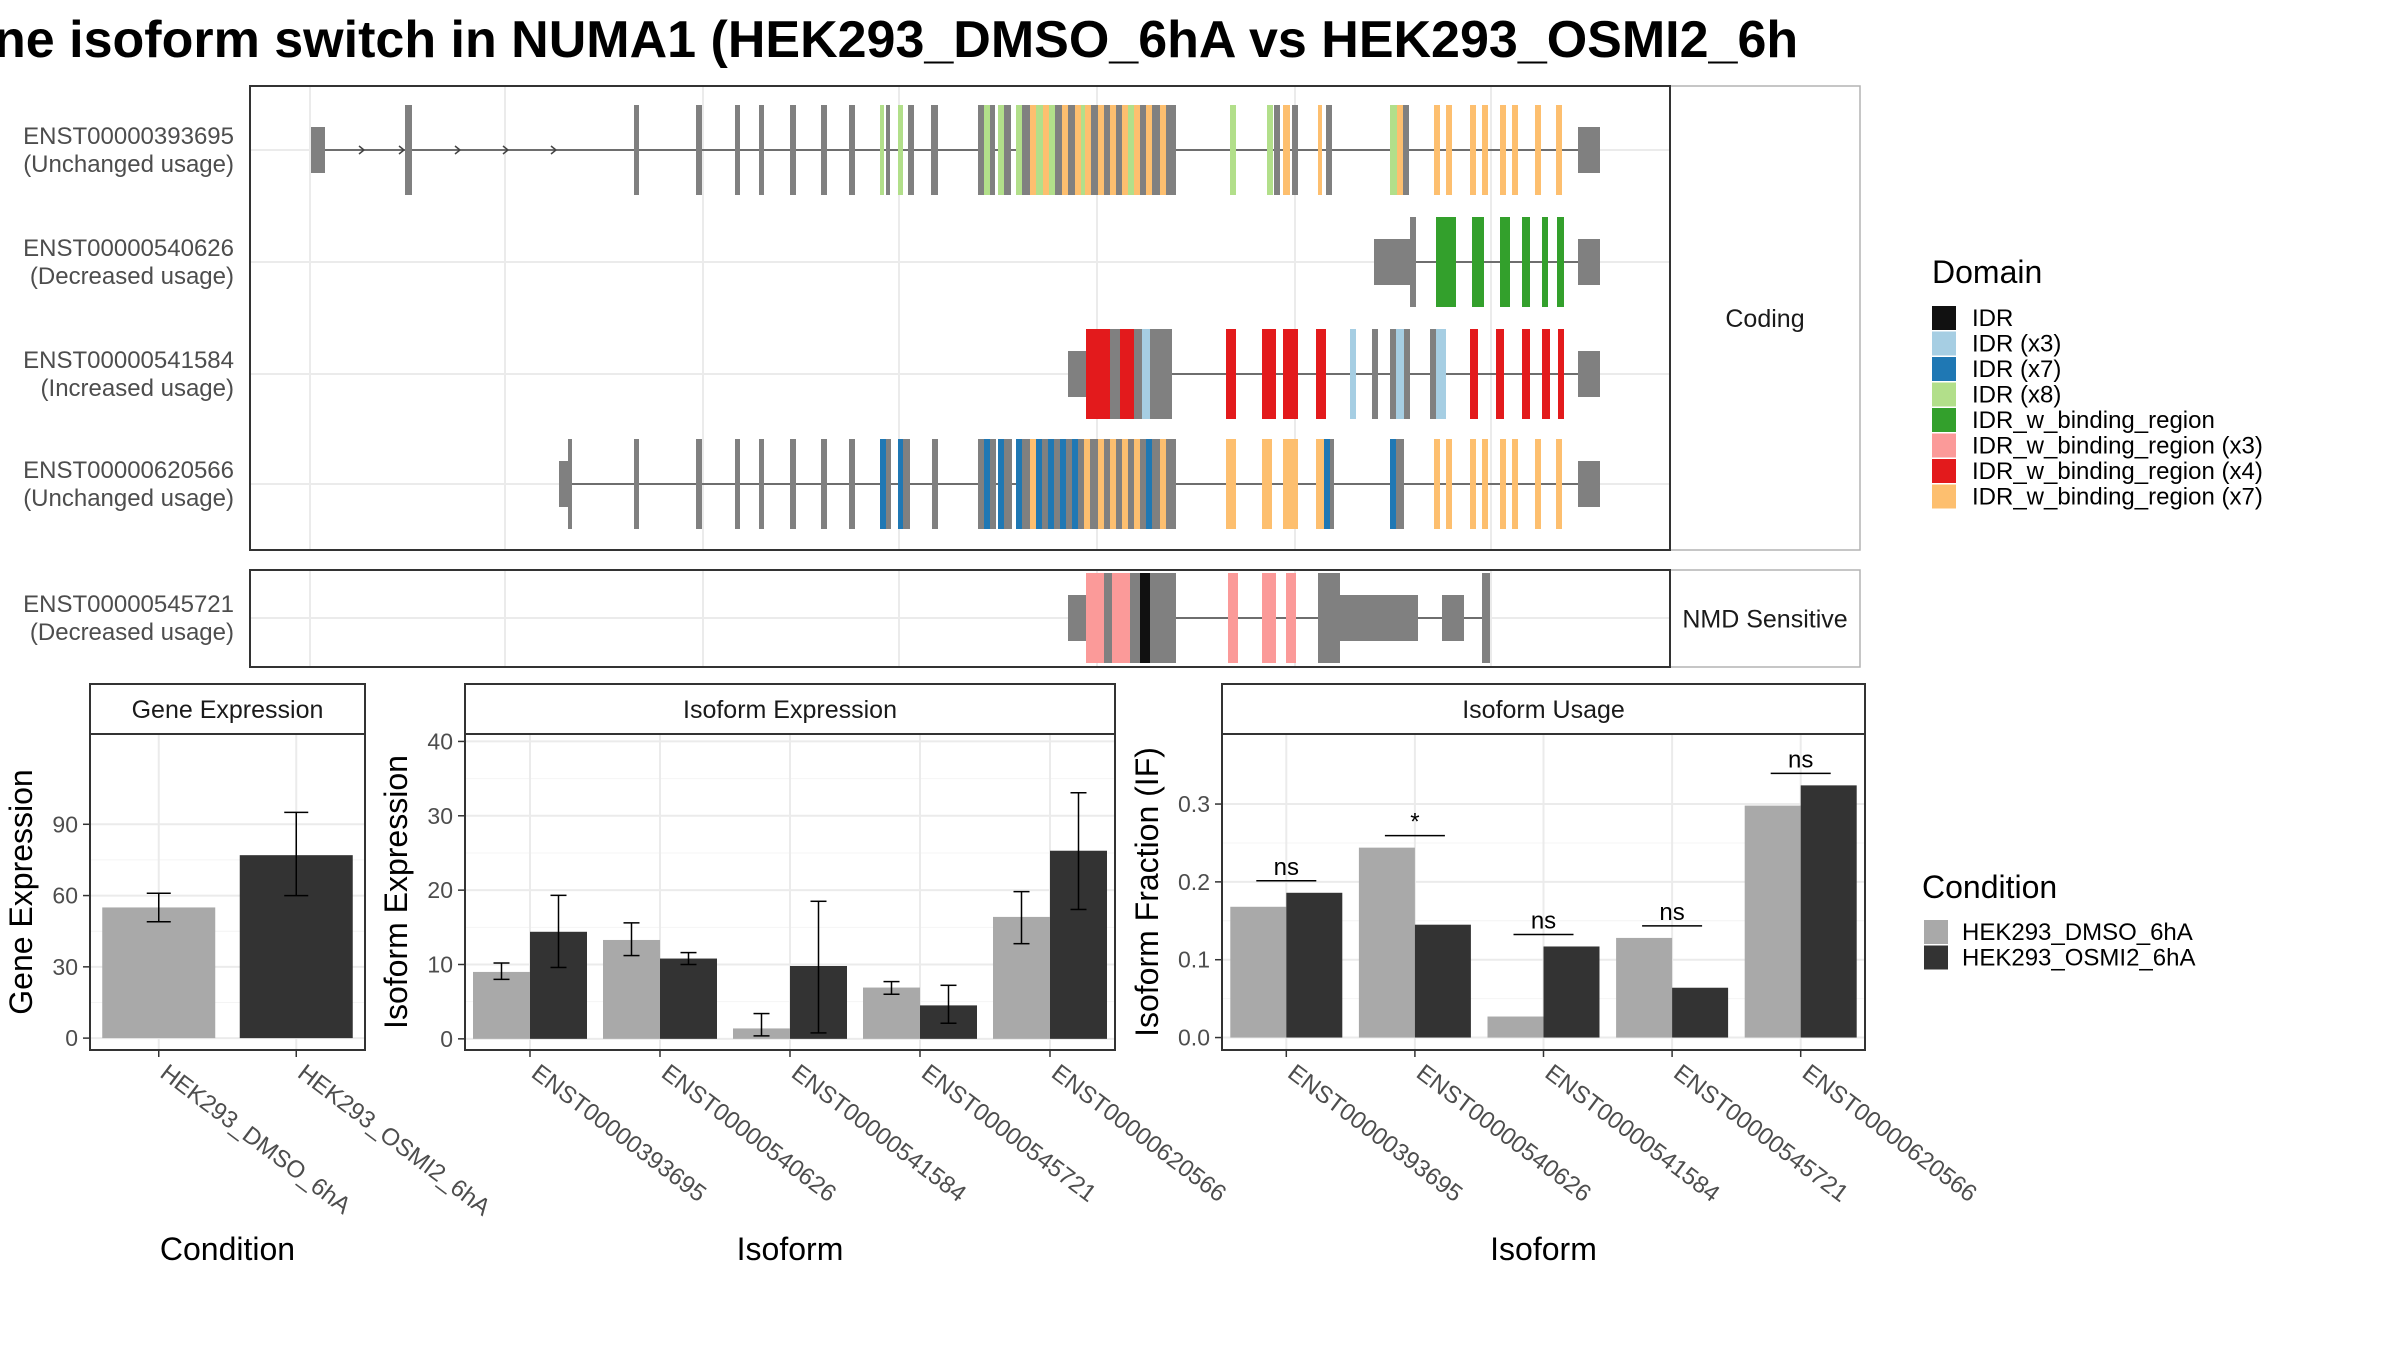 This screenshot has height=1350, width=2400. Describe the element at coordinates (1194, 882) in the screenshot. I see `y-tick-label: 0.2` at that location.